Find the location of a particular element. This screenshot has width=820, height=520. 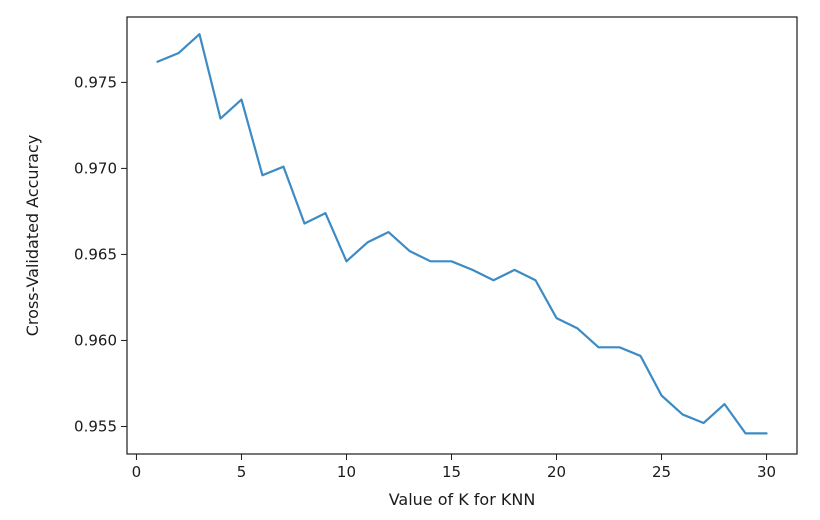

y-axis-label: Cross-Validated Accuracy is located at coordinates (32, 235).